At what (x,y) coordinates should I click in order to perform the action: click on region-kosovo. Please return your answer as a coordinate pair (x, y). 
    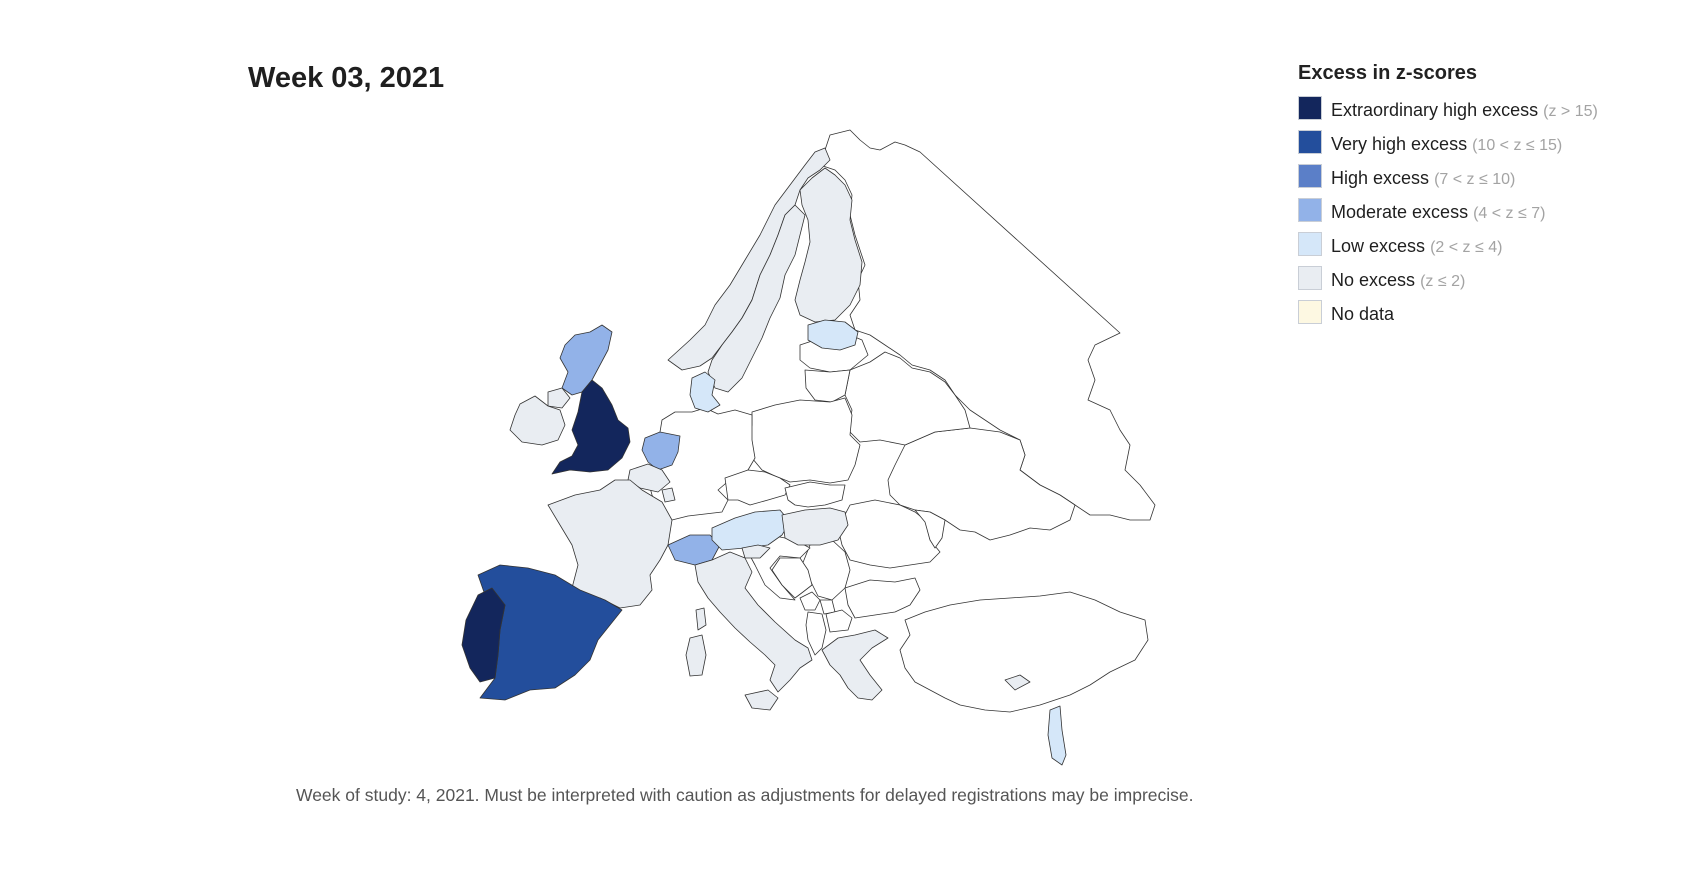
    Looking at the image, I should click on (827, 607).